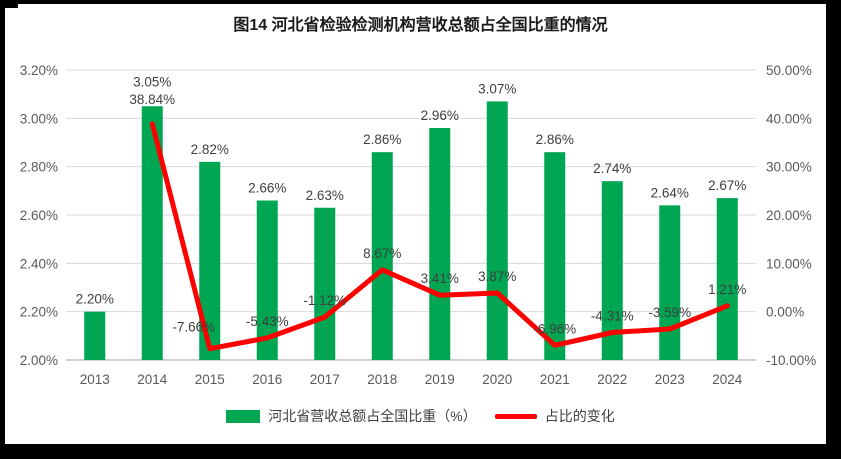 The height and width of the screenshot is (459, 841). I want to click on line-series-swatch, so click(515, 416).